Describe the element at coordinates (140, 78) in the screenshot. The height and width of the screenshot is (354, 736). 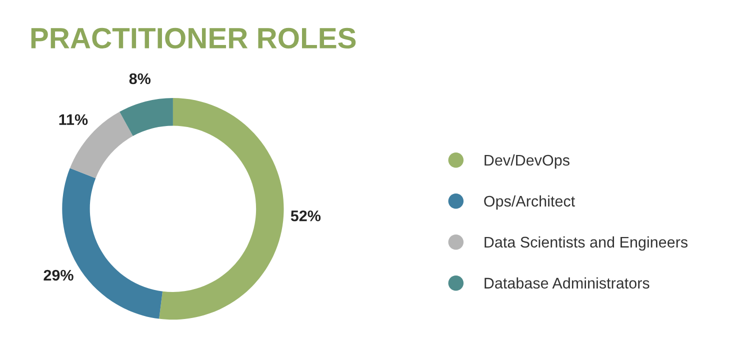
I see `data-label: 8%` at that location.